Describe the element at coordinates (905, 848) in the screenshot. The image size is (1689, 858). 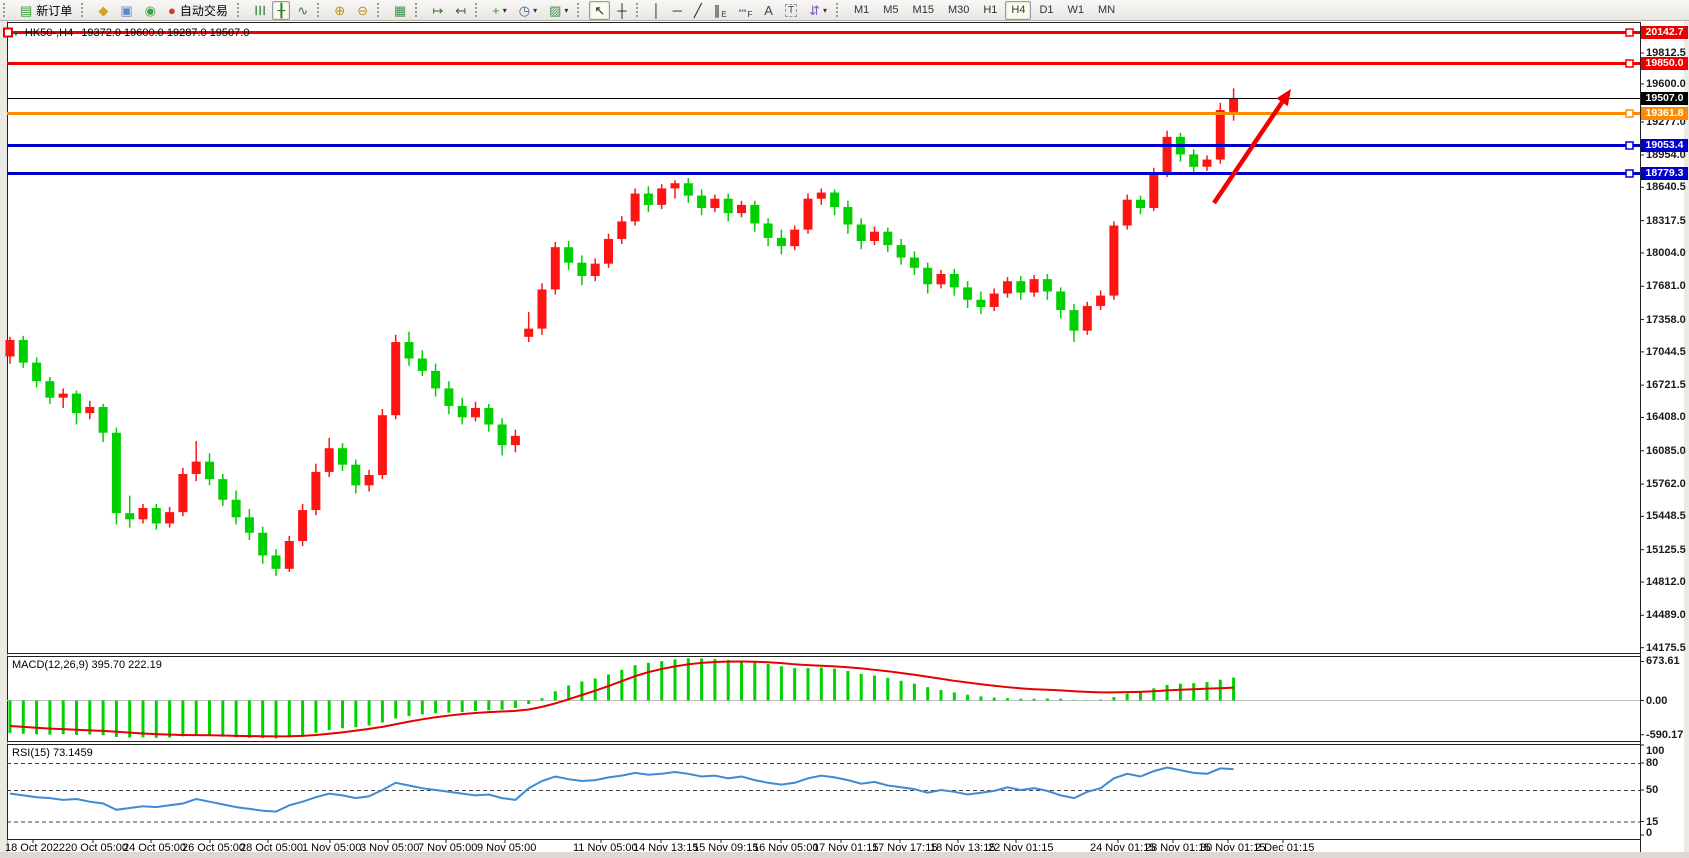
I see `time-tick-label: 17 Nov 17:15` at that location.